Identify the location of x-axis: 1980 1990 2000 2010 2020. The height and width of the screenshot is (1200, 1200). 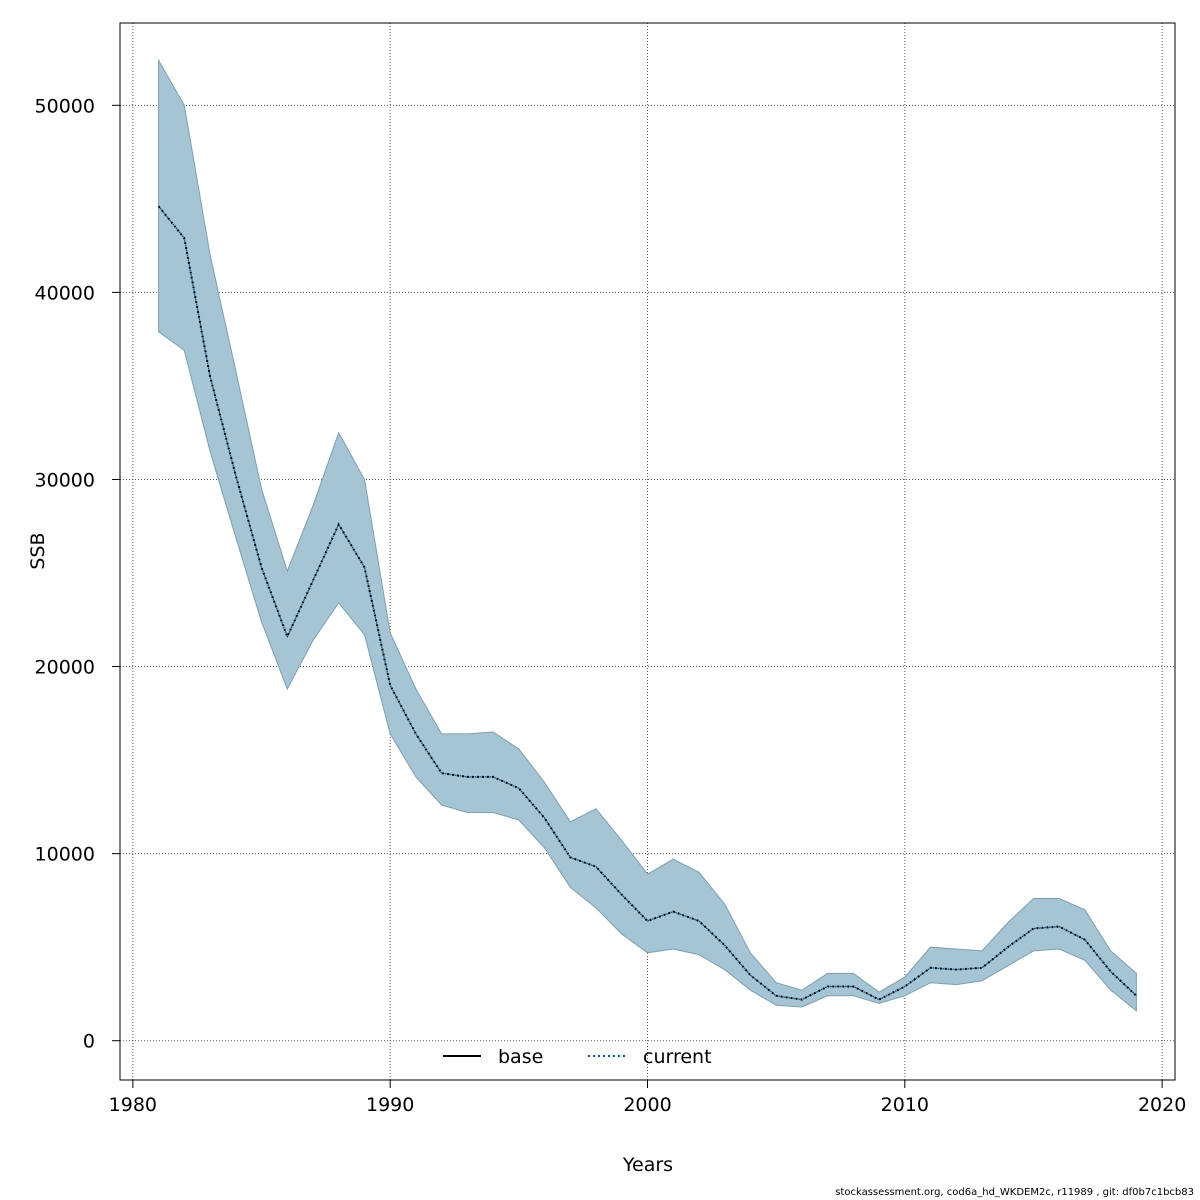
(647, 1098).